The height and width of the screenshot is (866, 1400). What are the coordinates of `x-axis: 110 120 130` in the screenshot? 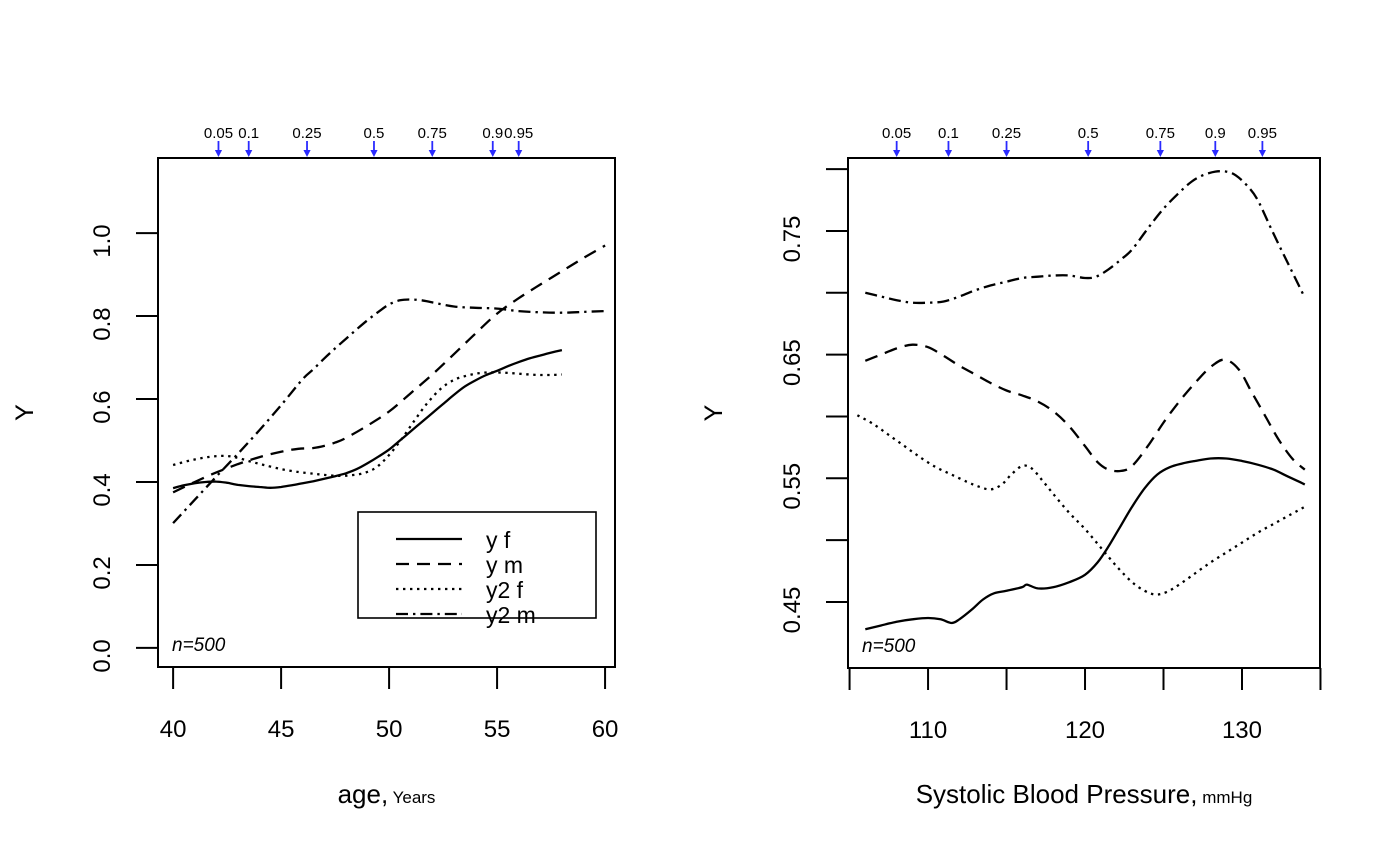 It's located at (1085, 706).